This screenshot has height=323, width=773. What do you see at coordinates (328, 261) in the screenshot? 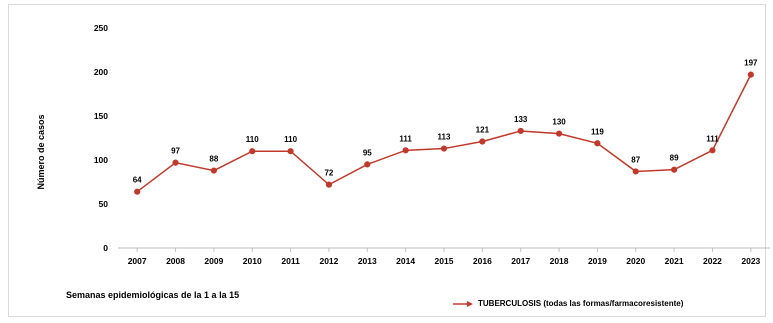
I see `x-tick-label: 2012` at bounding box center [328, 261].